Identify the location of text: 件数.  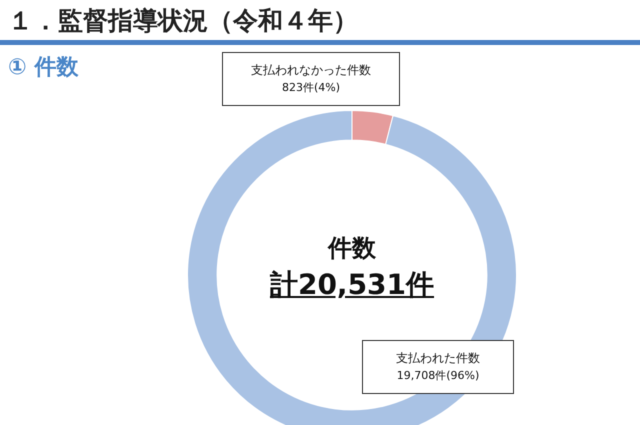
(351, 248).